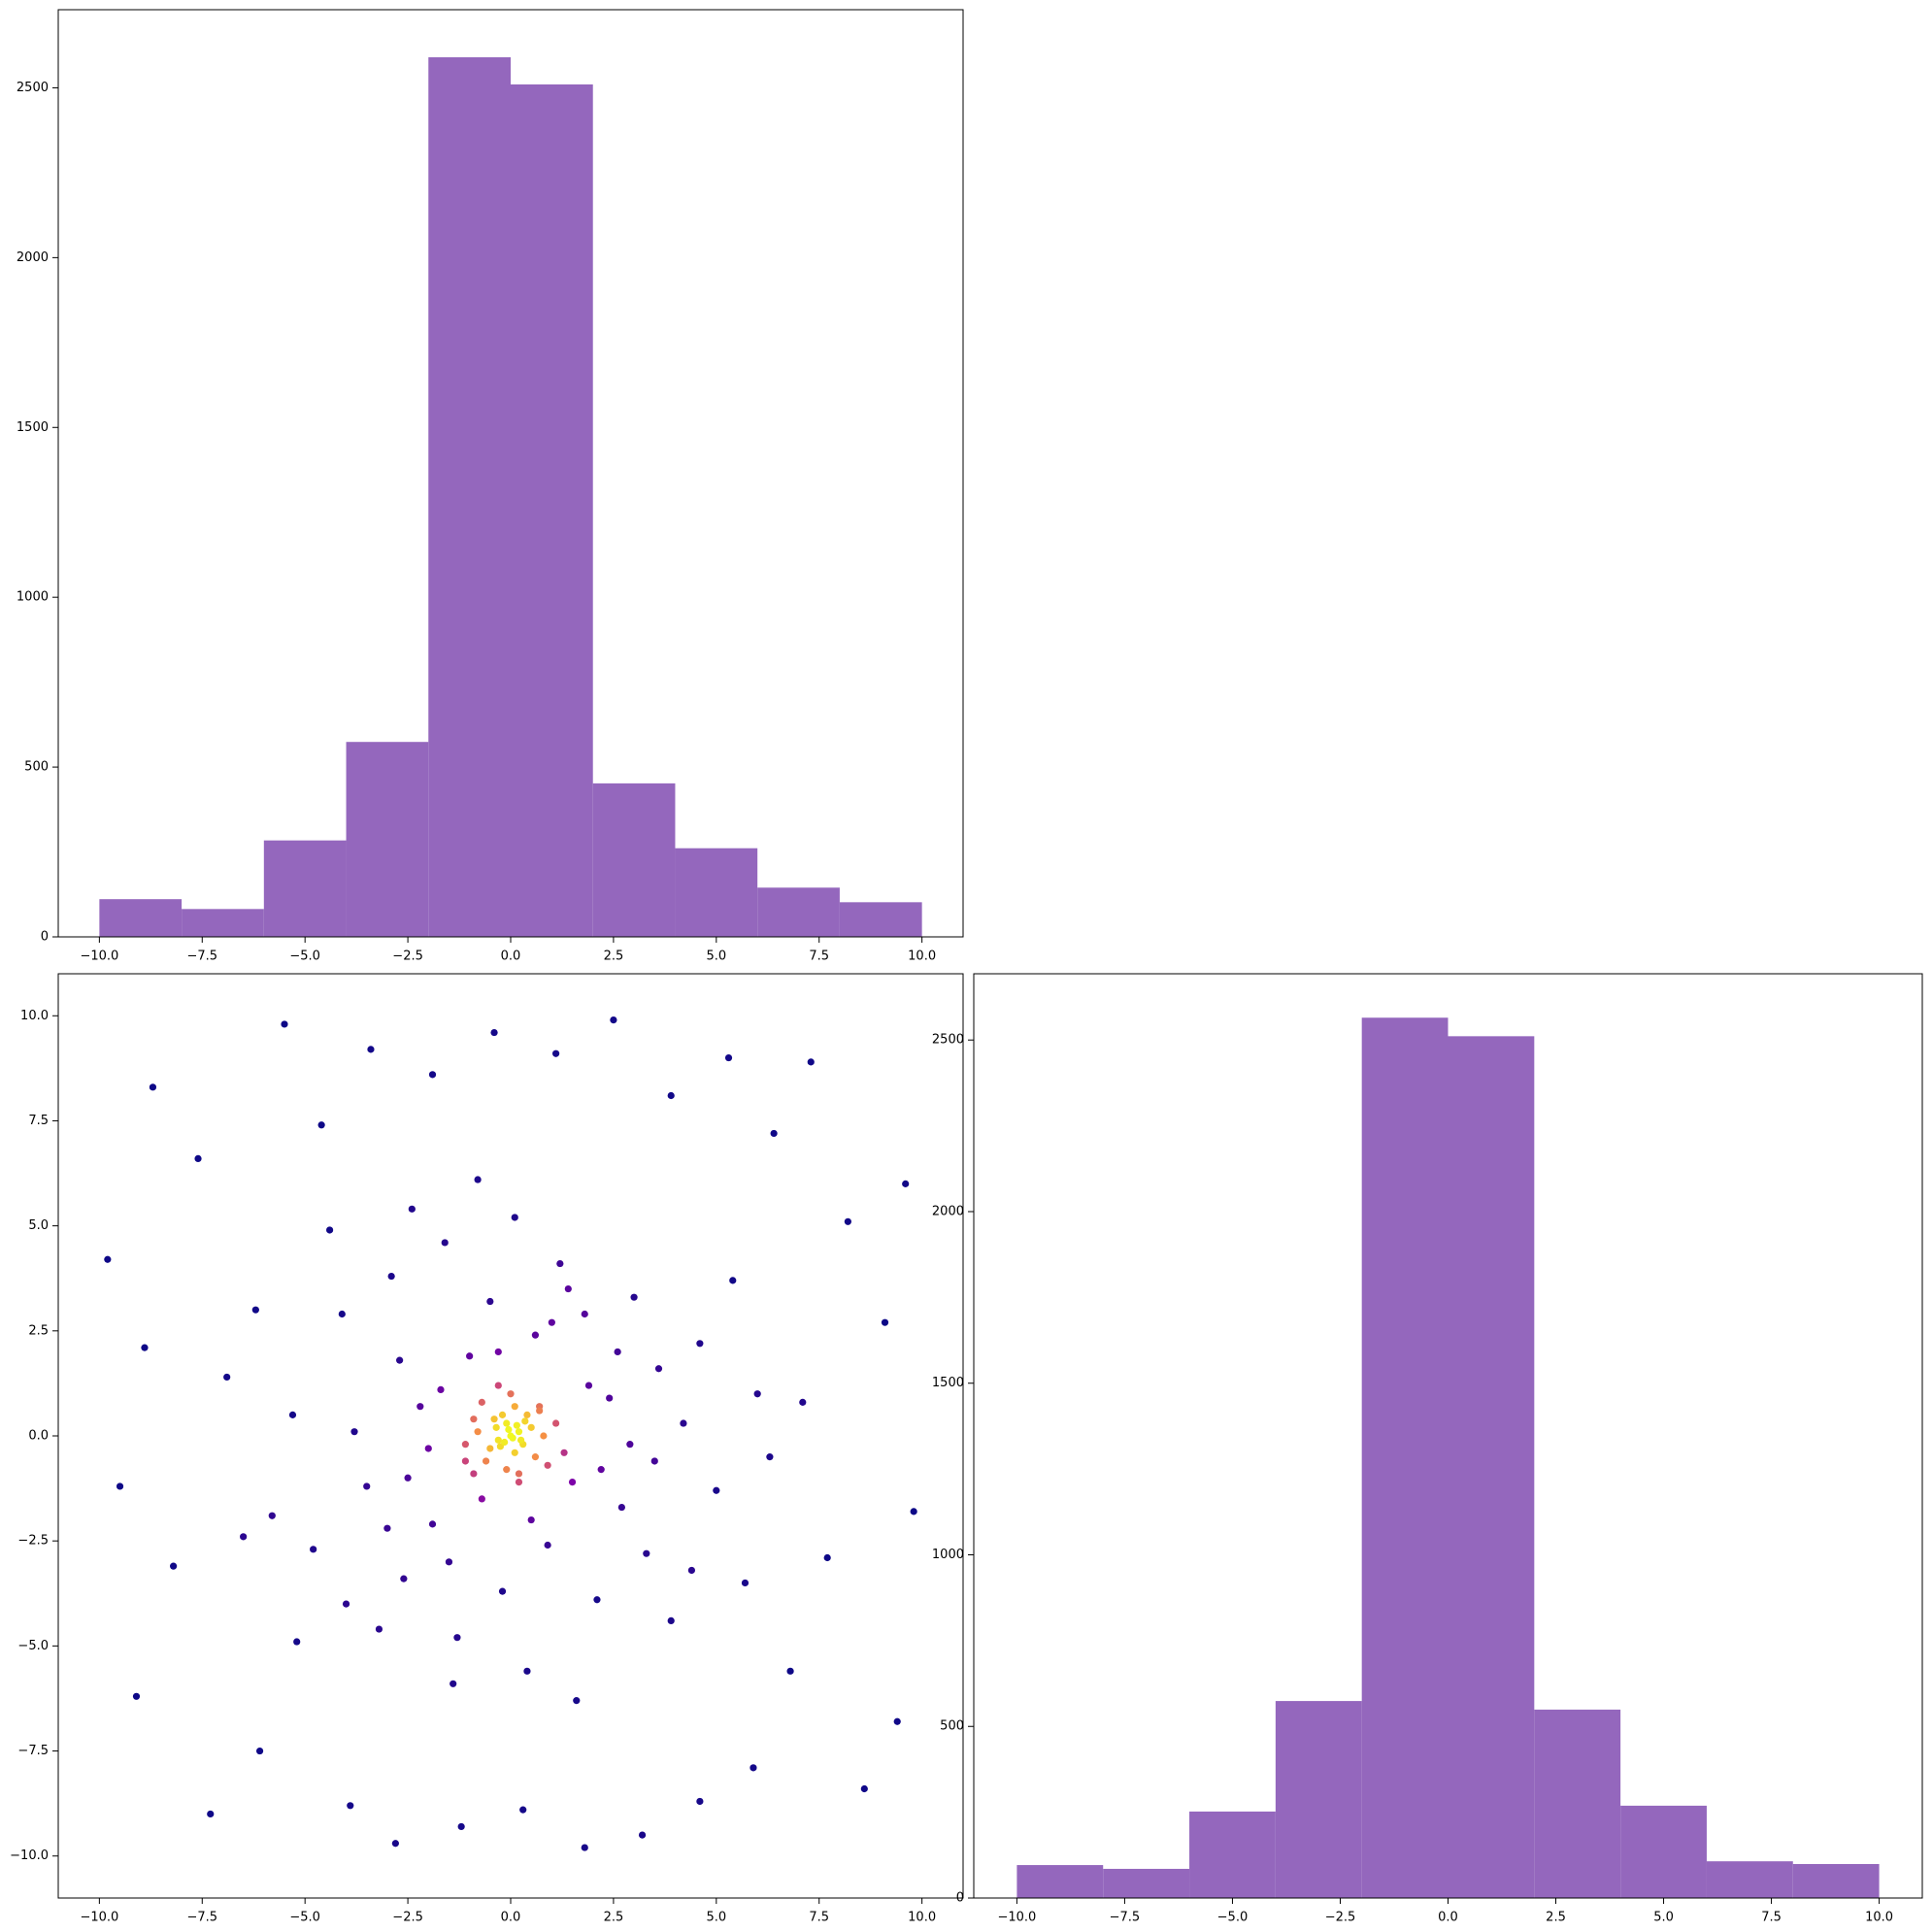  I want to click on y-tick-label: −10.0, so click(29, 1856).